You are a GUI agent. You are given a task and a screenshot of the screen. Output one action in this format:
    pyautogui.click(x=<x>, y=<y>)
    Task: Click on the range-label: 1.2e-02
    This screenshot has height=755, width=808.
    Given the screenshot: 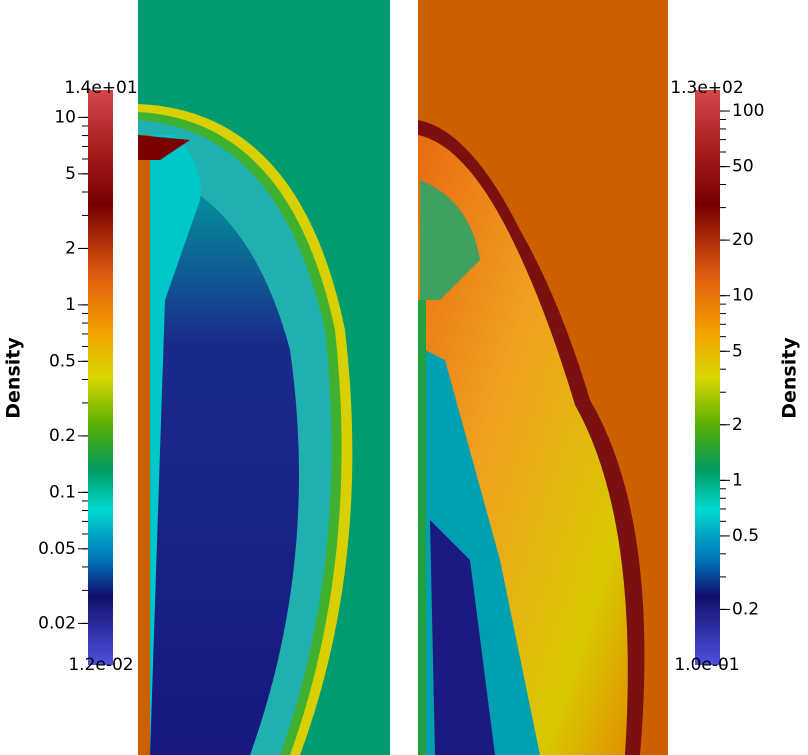 What is the action you would take?
    pyautogui.click(x=100, y=665)
    